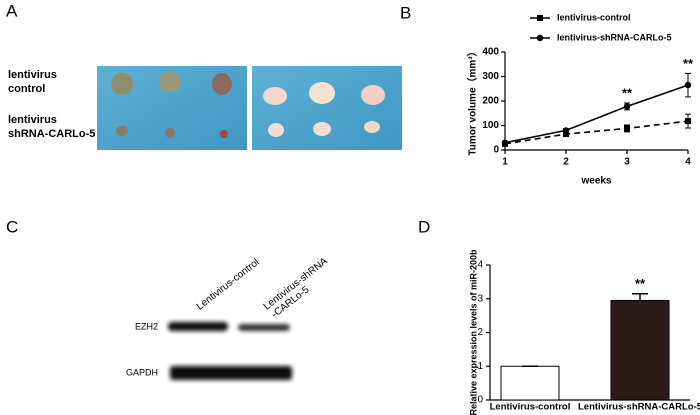 The width and height of the screenshot is (700, 415). I want to click on x-tick-label: Lentivirus-shRNA-CARLo-5, so click(639, 407).